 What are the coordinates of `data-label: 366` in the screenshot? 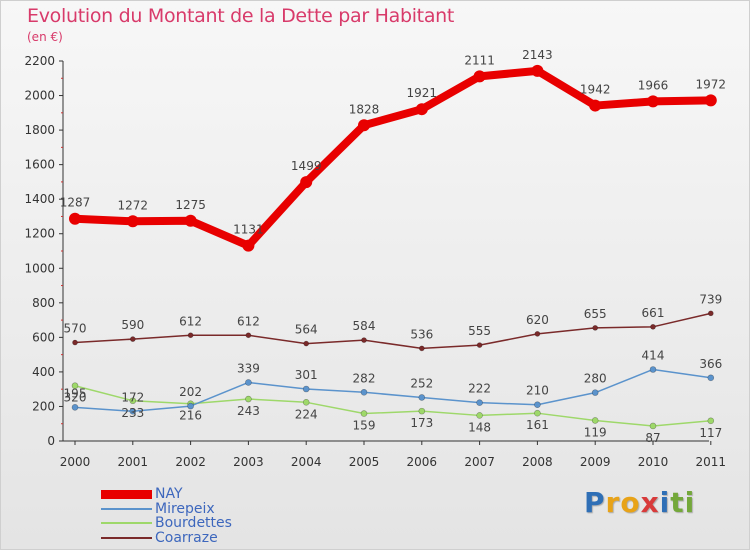 It's located at (710, 364).